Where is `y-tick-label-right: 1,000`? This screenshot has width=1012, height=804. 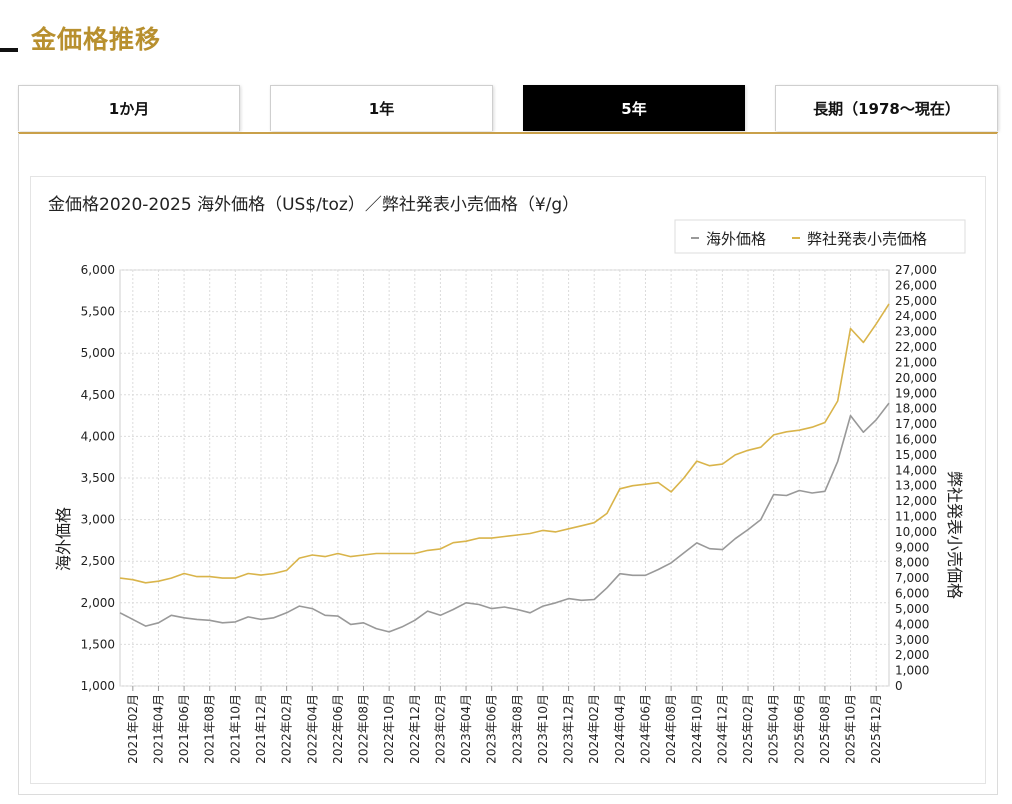 y-tick-label-right: 1,000 is located at coordinates (912, 671).